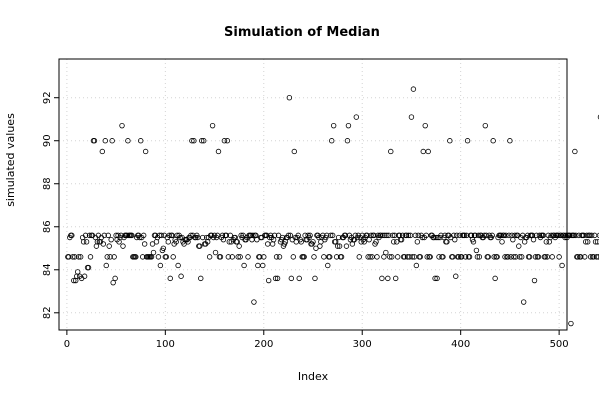 The width and height of the screenshot is (599, 400). I want to click on y-axis-title: simulated values, so click(10, 160).